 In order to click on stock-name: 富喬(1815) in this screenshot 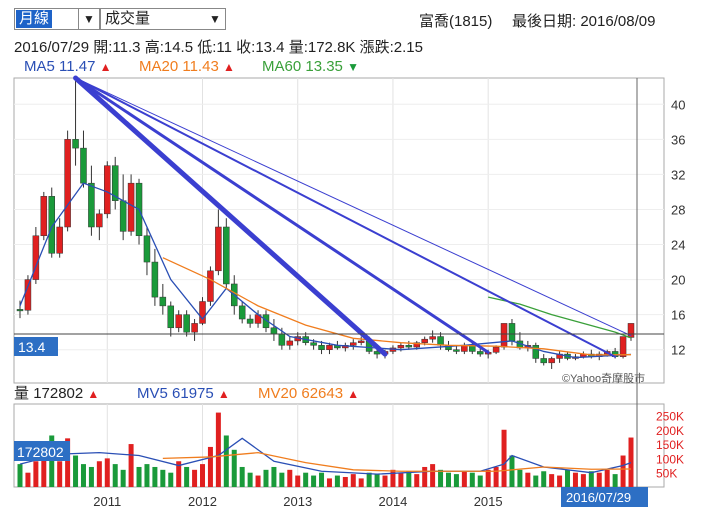, I will do `click(456, 21)`.